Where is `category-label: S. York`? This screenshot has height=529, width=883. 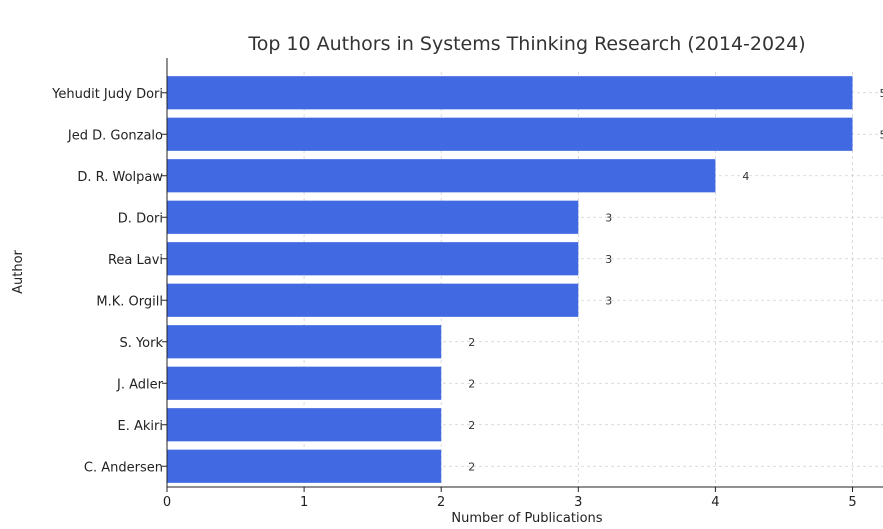
category-label: S. York is located at coordinates (141, 343).